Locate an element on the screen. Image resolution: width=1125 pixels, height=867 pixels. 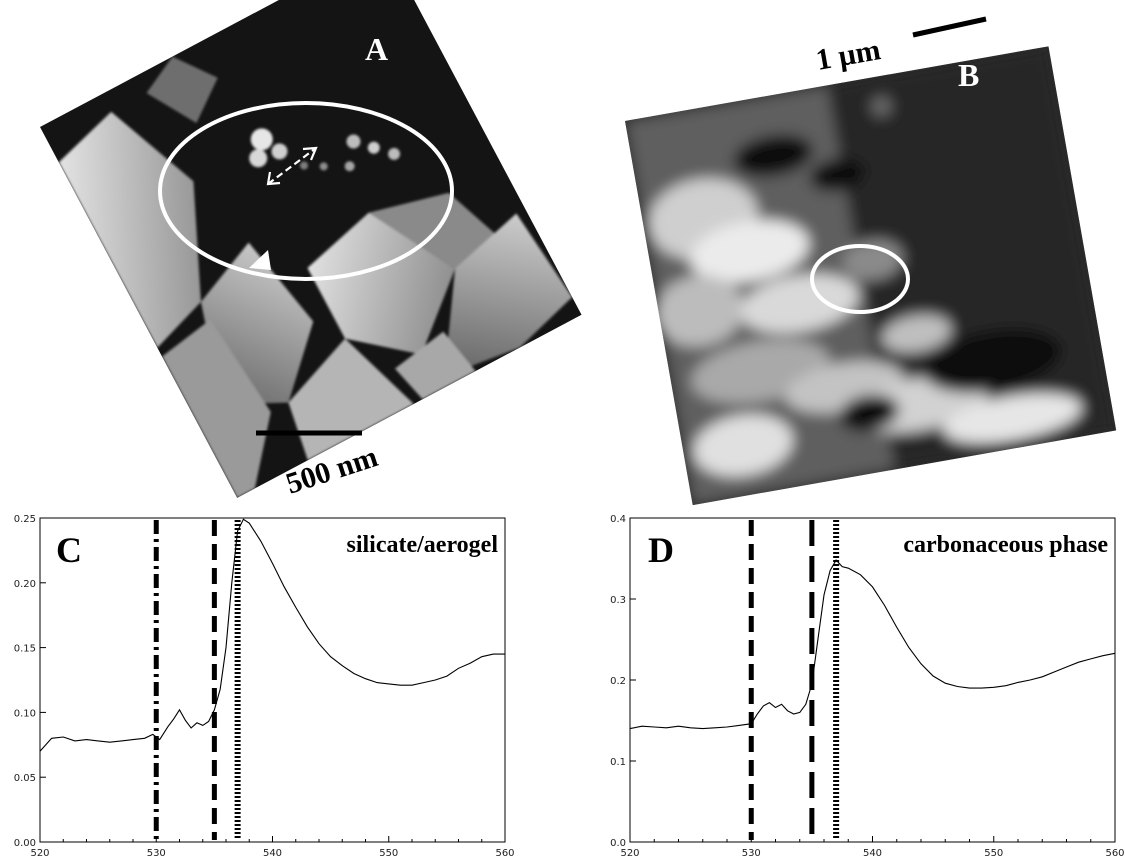
y-tick-label: 0.15 is located at coordinates (25, 649).